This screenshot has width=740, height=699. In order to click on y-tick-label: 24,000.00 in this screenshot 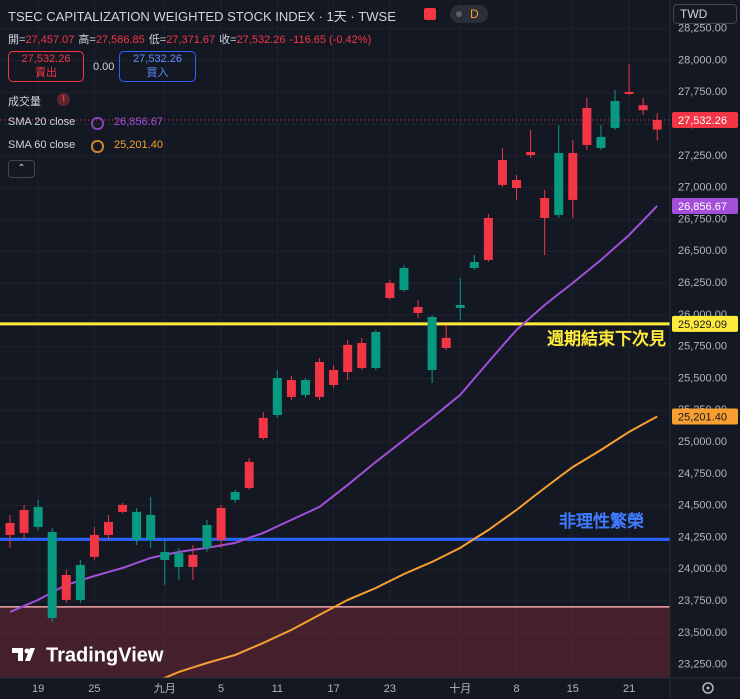, I will do `click(702, 569)`.